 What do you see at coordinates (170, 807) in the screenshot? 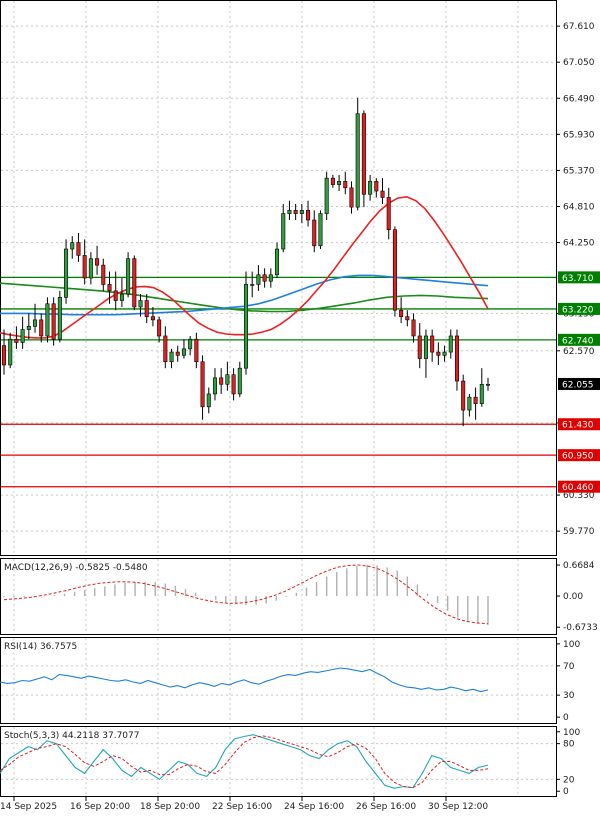
I see `time-tick-label-2: 18 Sep 20:00` at bounding box center [170, 807].